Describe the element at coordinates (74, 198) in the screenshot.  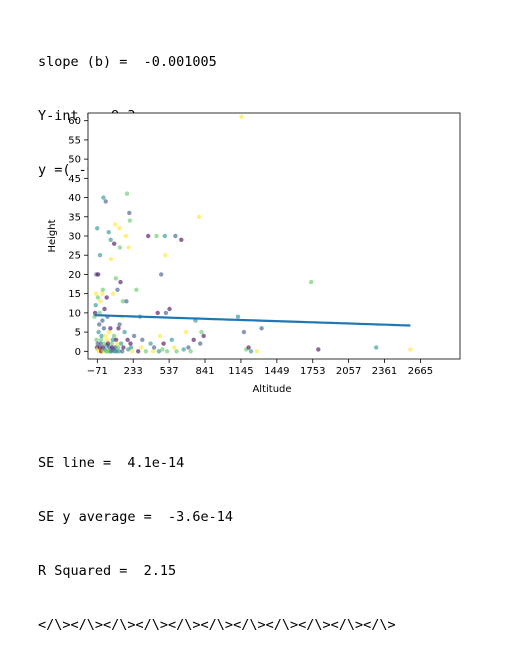
I see `y-tick-label: 40` at that location.